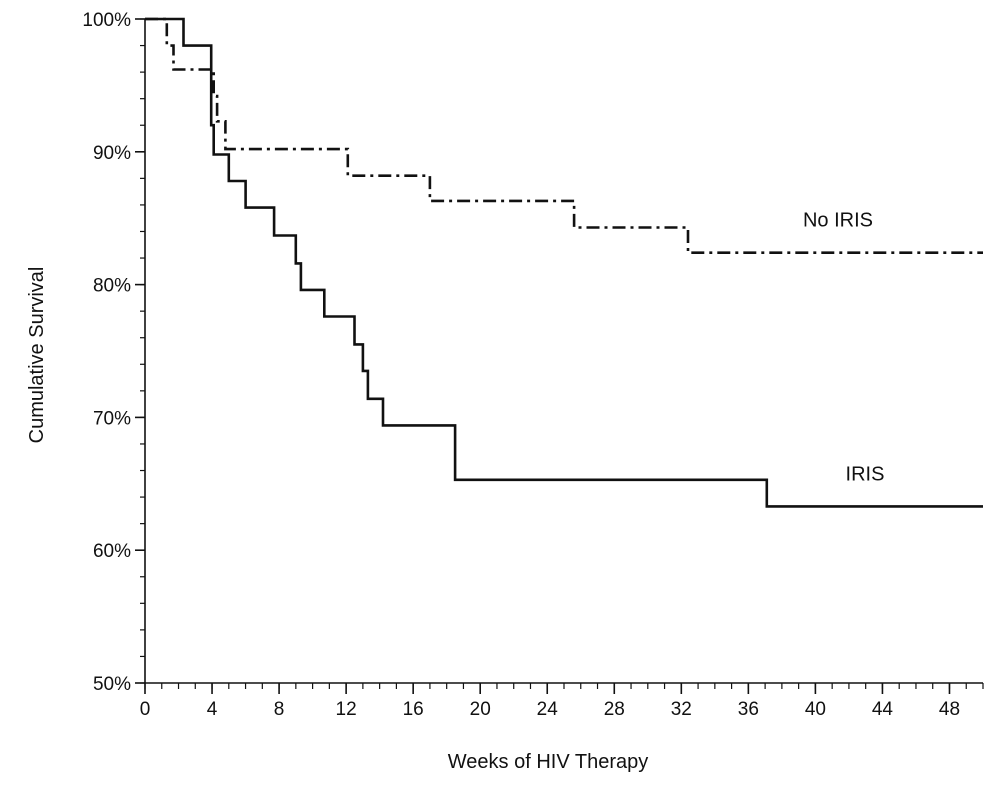  I want to click on x-tick-label: 16, so click(413, 709).